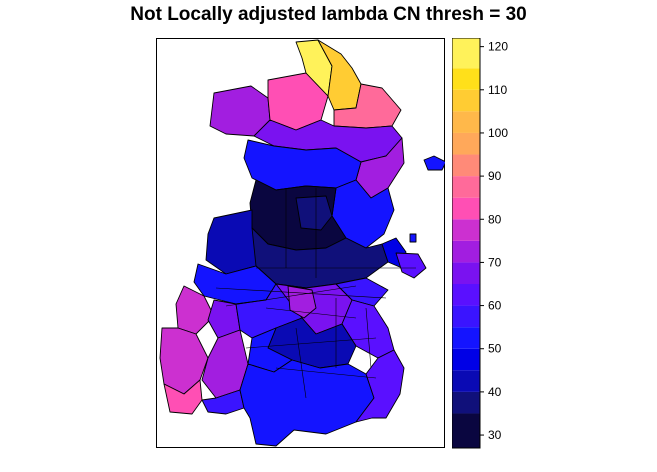 The width and height of the screenshot is (657, 472). Describe the element at coordinates (497, 90) in the screenshot. I see `legend-tick-label: 110` at that location.